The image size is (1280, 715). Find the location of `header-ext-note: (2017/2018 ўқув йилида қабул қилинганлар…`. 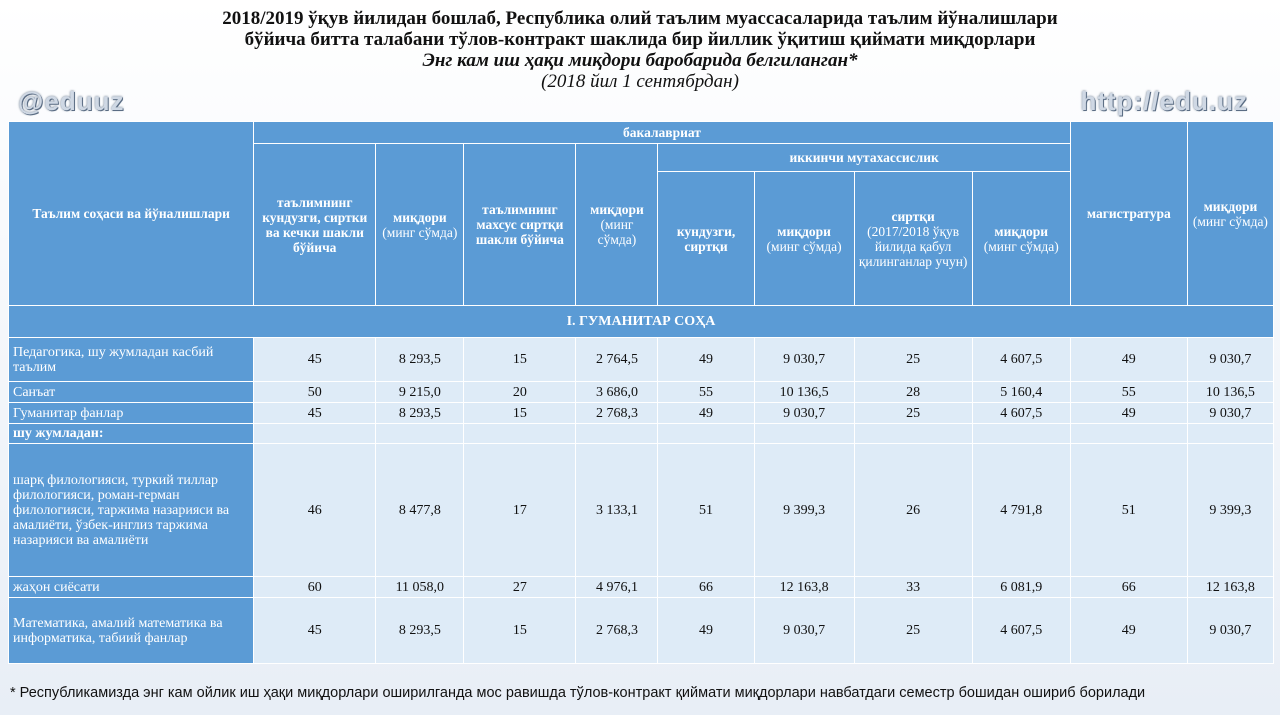

header-ext-note: (2017/2018 ўқув йилида қабул қилинганлар… is located at coordinates (913, 246).